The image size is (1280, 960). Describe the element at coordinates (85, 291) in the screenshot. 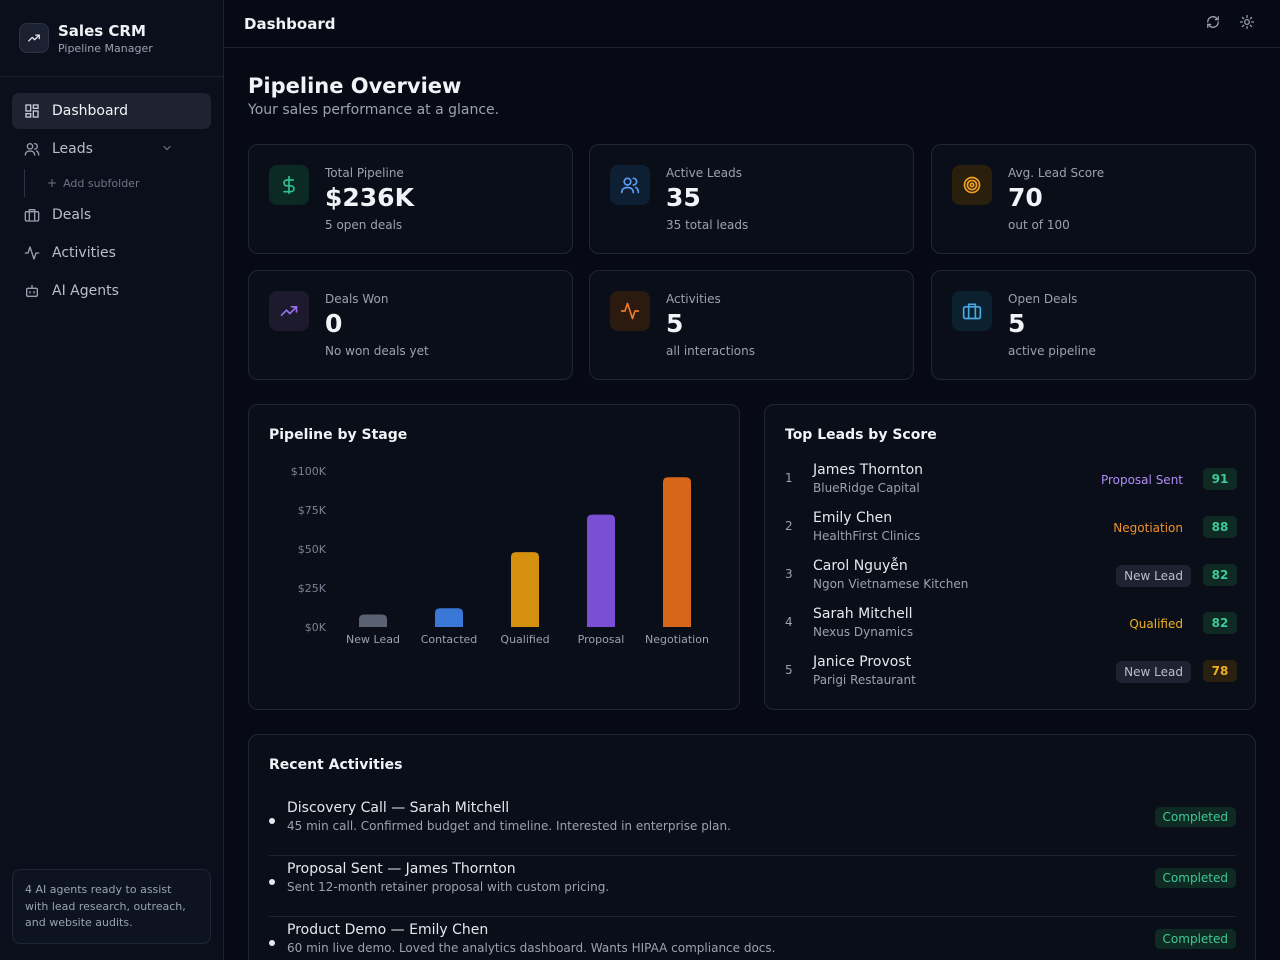

I see `sidebar-item-label: AI Agents` at that location.